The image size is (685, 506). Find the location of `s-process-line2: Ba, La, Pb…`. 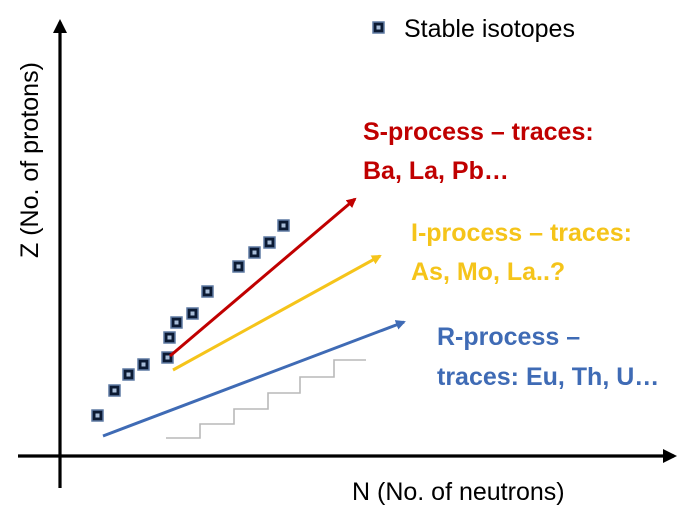

s-process-line2: Ba, La, Pb… is located at coordinates (436, 171).